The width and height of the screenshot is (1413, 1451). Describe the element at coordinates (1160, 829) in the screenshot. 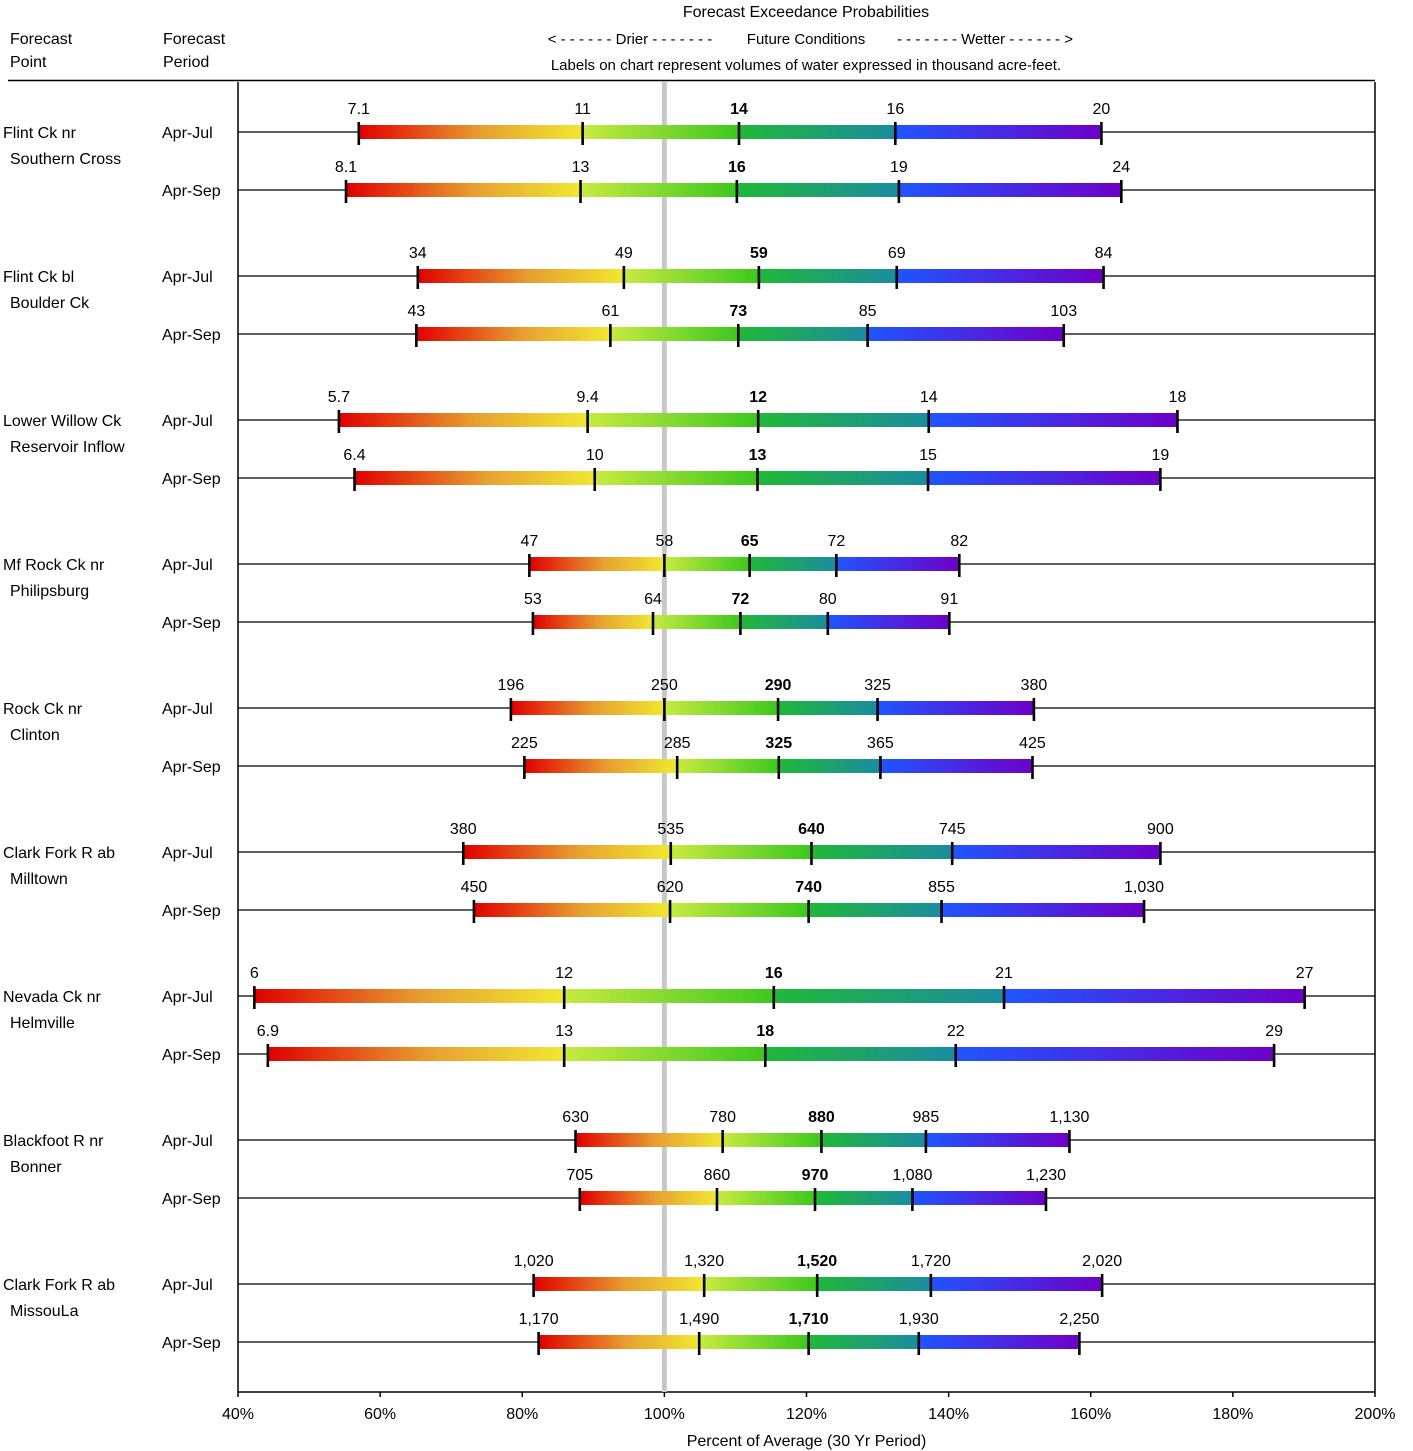

I see `value-label: 900` at that location.